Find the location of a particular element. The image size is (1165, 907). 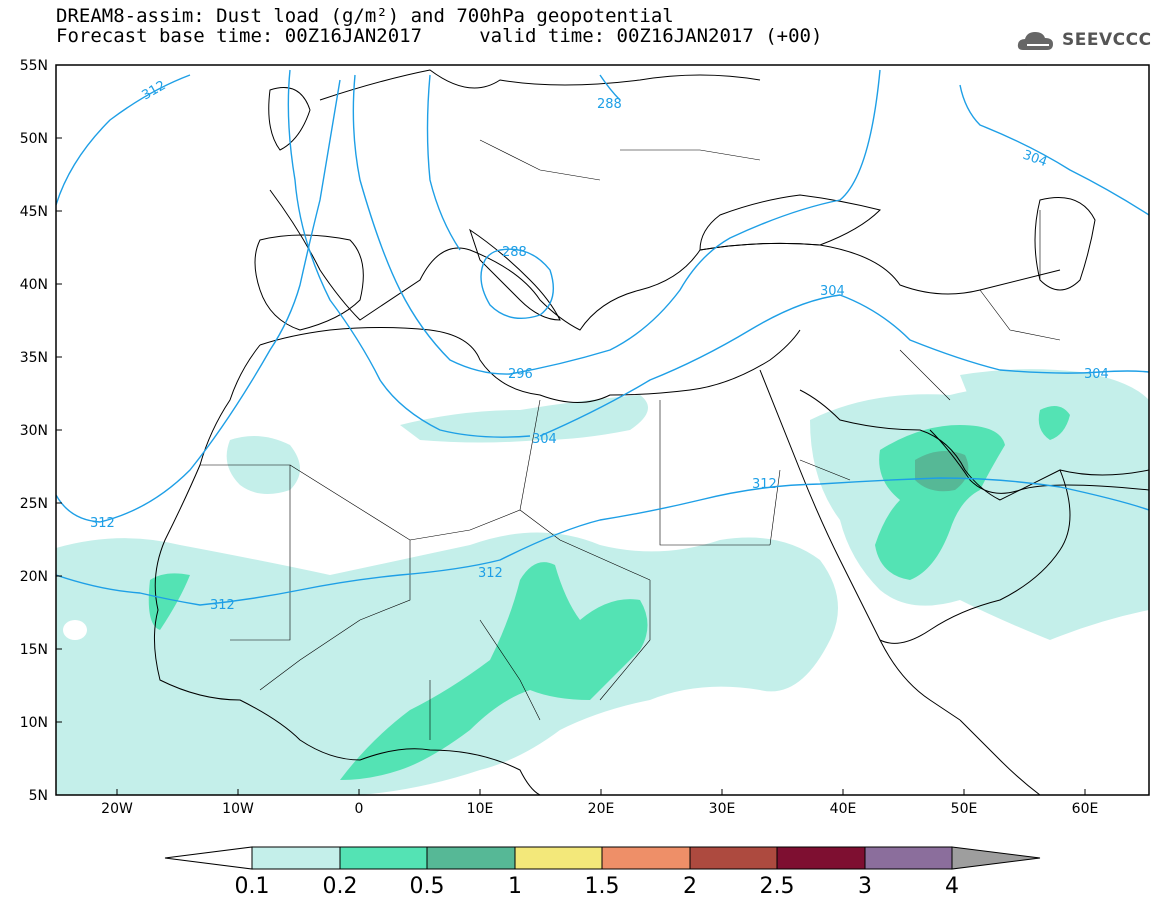

coast-italy is located at coordinates (515, 274).